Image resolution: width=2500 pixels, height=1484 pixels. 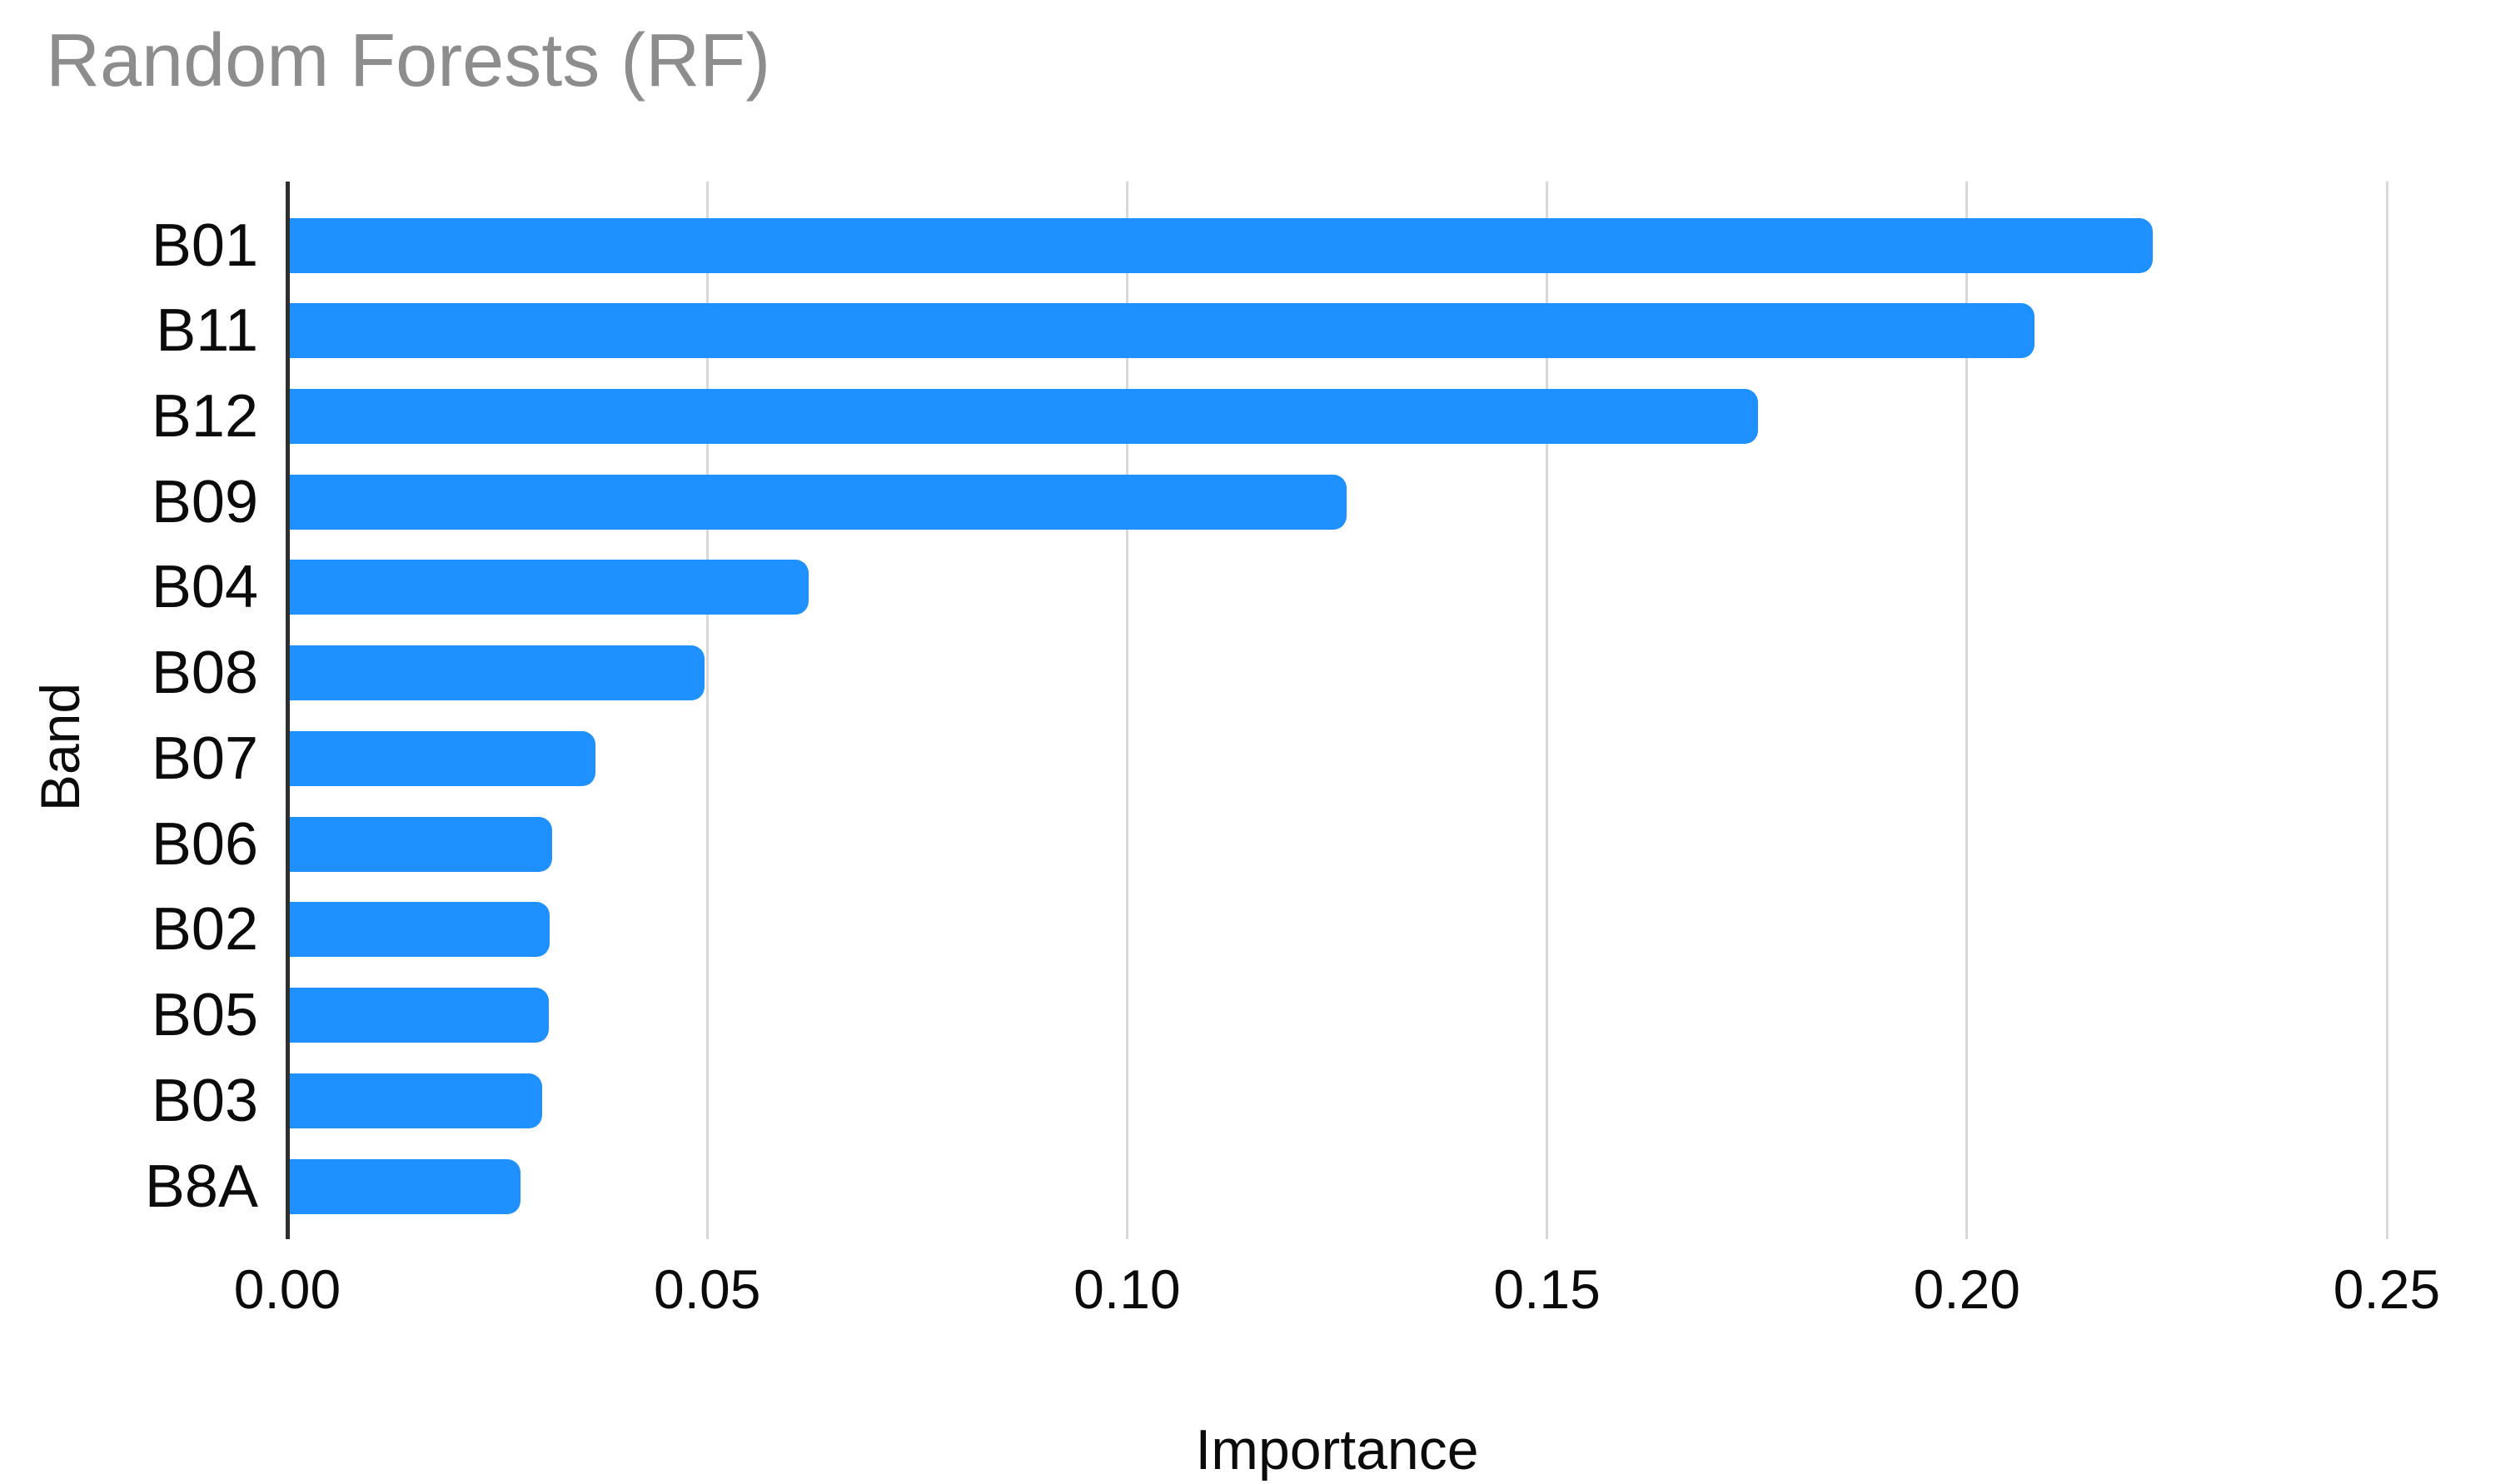 What do you see at coordinates (1161, 331) in the screenshot?
I see `bar-B11` at bounding box center [1161, 331].